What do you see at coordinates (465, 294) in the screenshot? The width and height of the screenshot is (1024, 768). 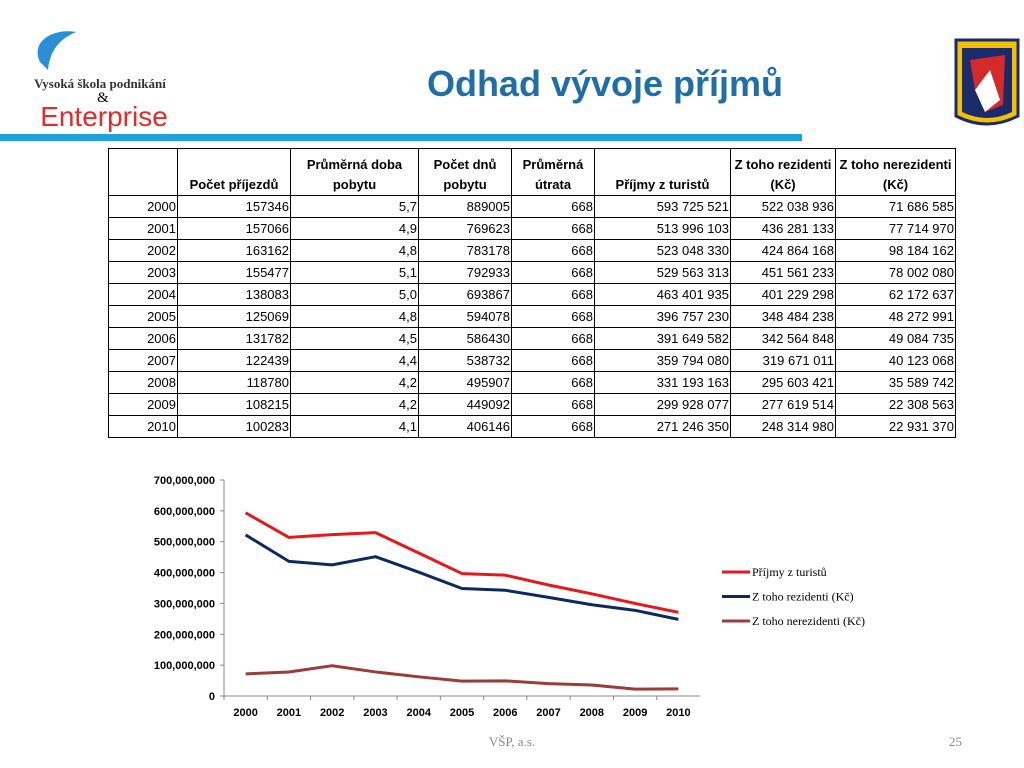 I see `table-cell: 693867` at bounding box center [465, 294].